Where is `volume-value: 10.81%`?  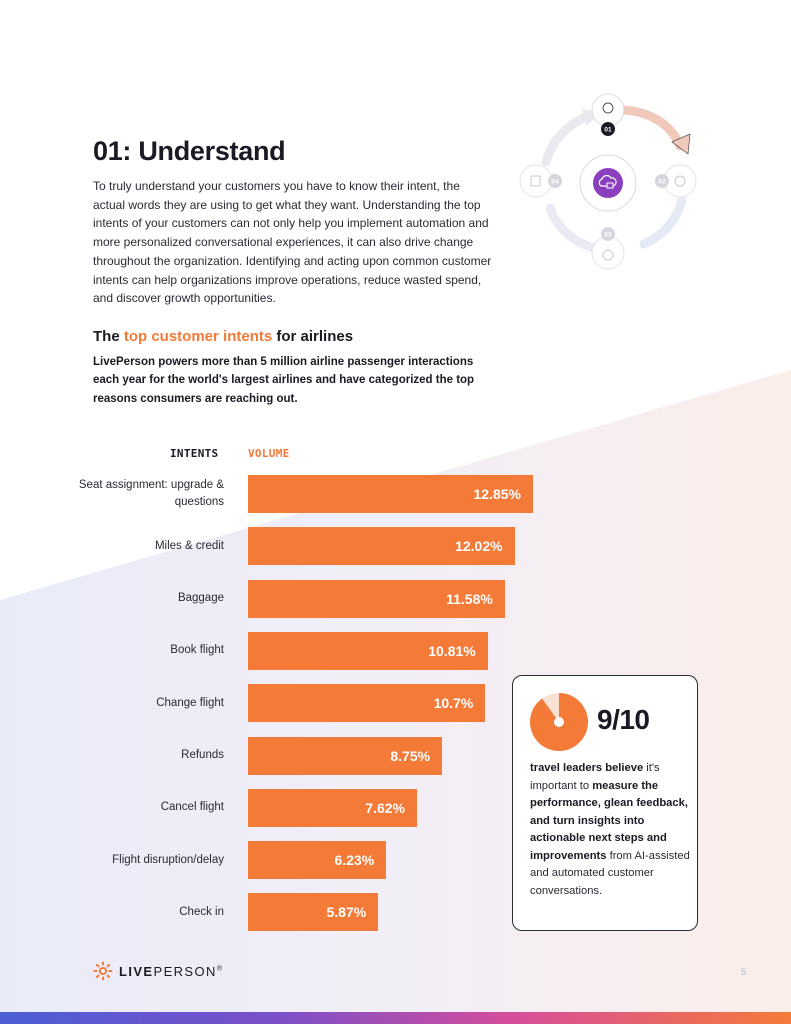
volume-value: 10.81% is located at coordinates (452, 650).